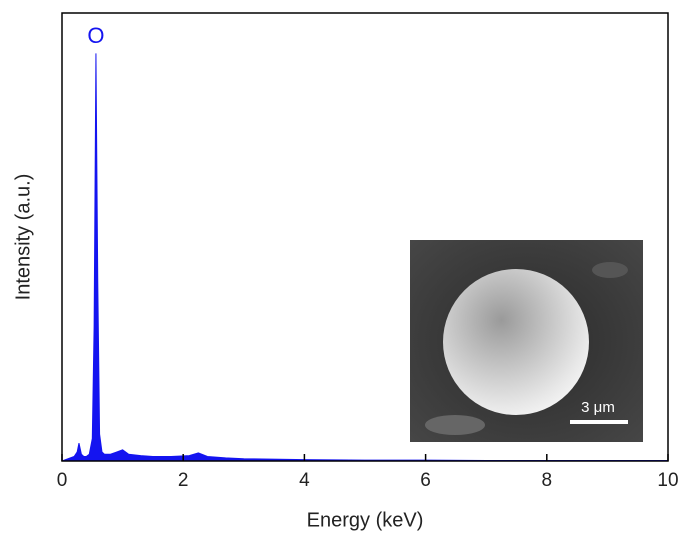 Image resolution: width=694 pixels, height=539 pixels. Describe the element at coordinates (526, 341) in the screenshot. I see `inset-image: 3 μm` at that location.